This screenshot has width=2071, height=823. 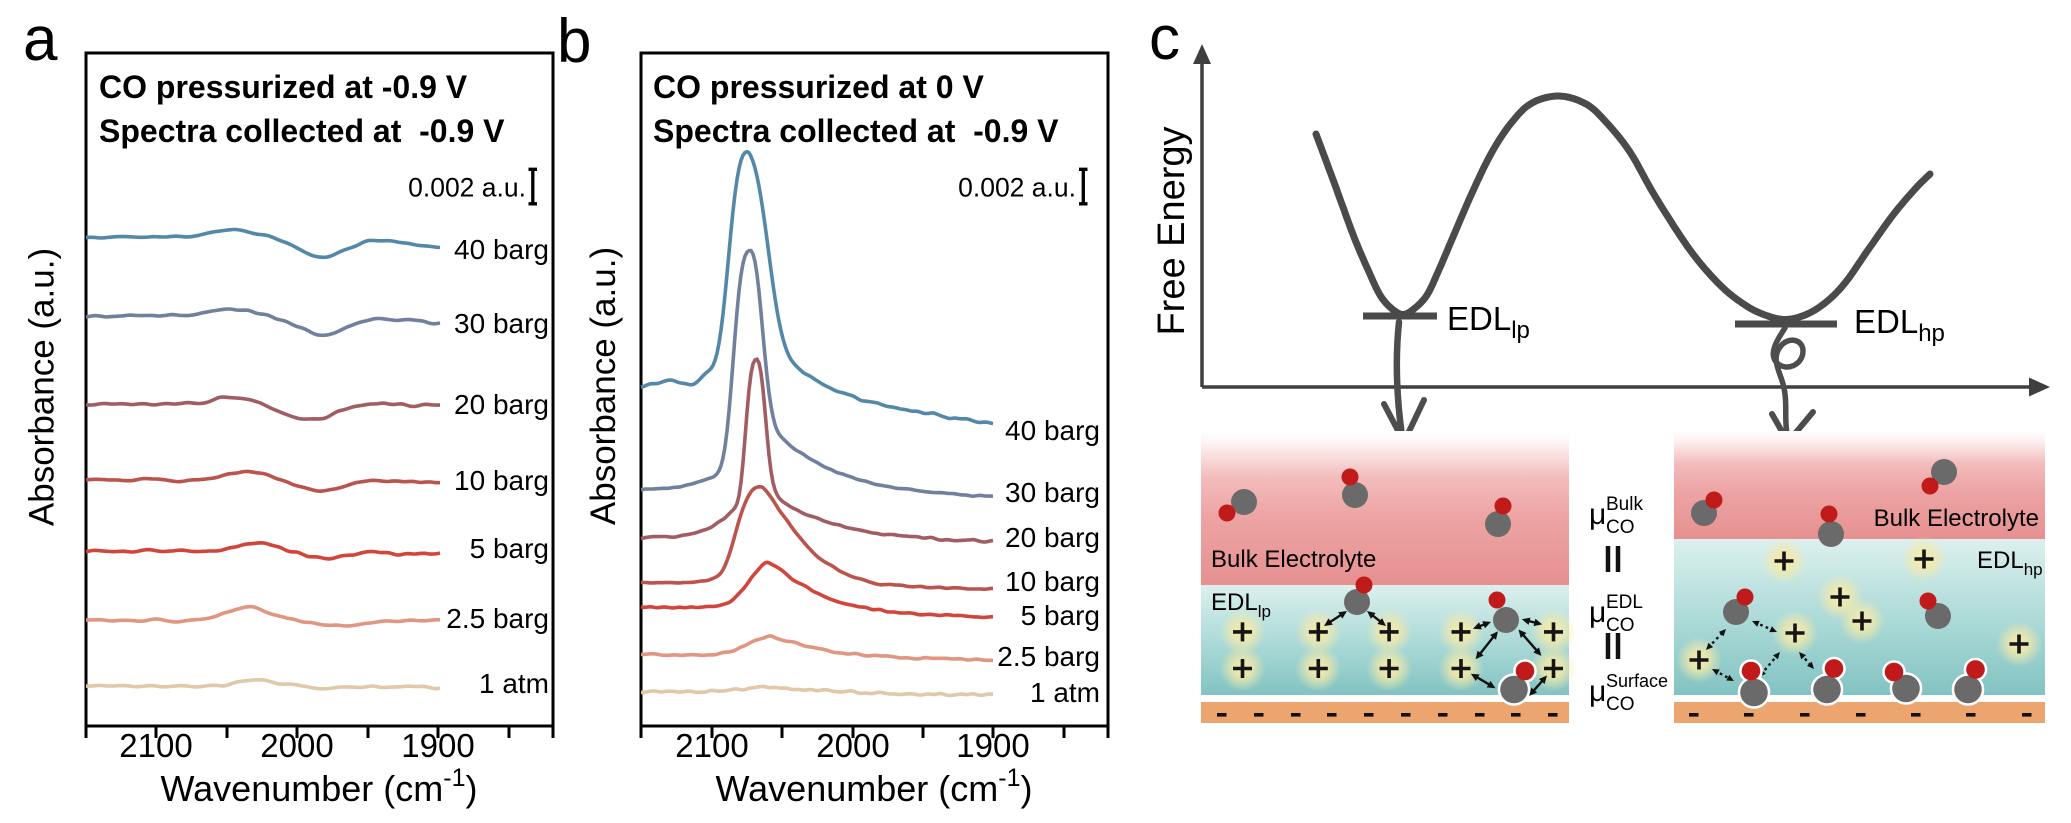 What do you see at coordinates (574, 41) in the screenshot?
I see `svg-text: b` at bounding box center [574, 41].